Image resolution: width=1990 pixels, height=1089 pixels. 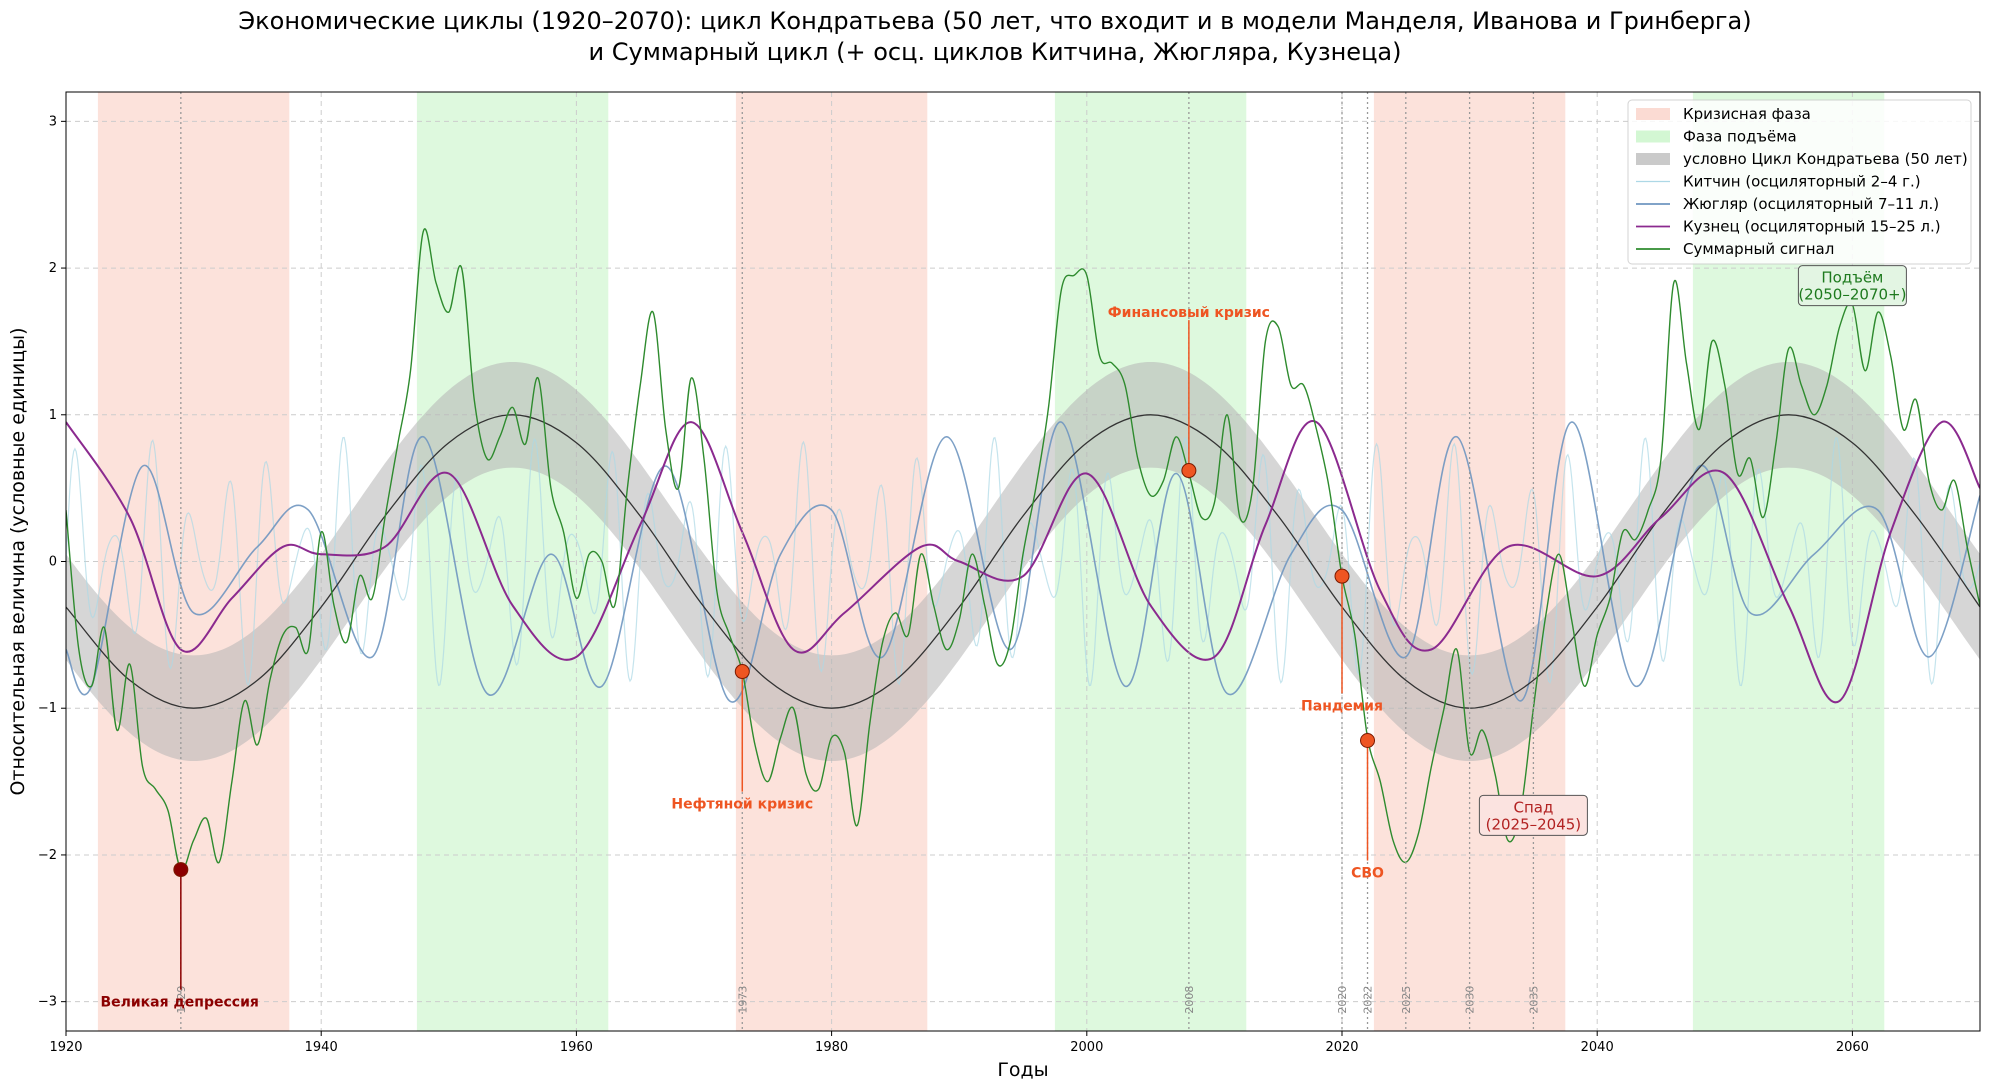 I want to click on vline-label-2020: 2020, so click(x=1342, y=1000).